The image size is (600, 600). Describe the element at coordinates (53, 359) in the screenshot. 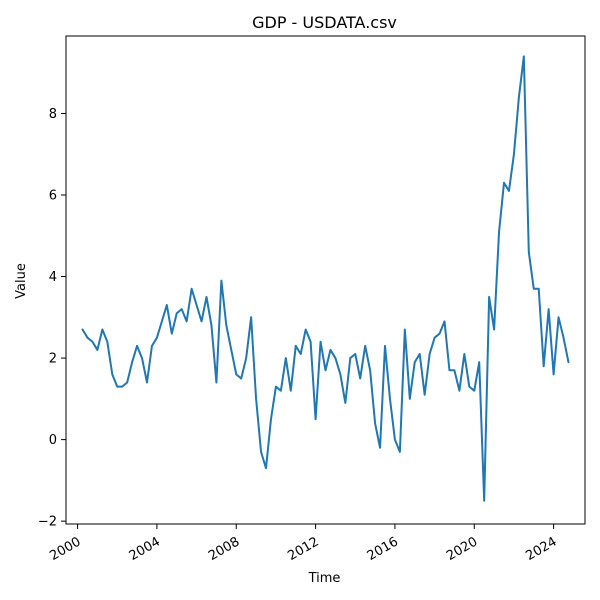

I see `y-tick-label: 2` at that location.